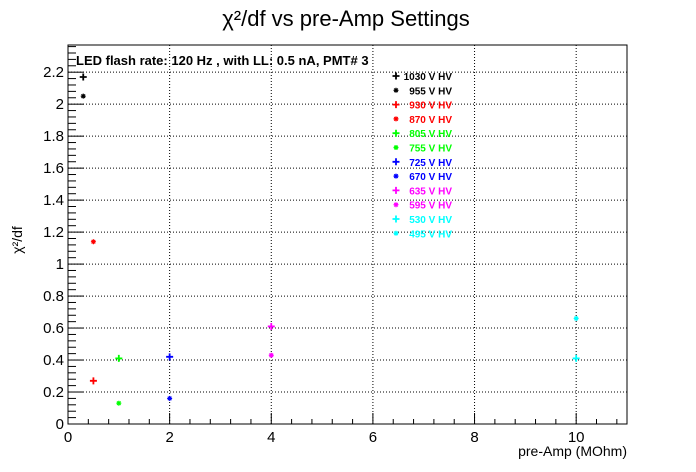 The image size is (696, 472). I want to click on y-tick-label: 1.6, so click(53, 168).